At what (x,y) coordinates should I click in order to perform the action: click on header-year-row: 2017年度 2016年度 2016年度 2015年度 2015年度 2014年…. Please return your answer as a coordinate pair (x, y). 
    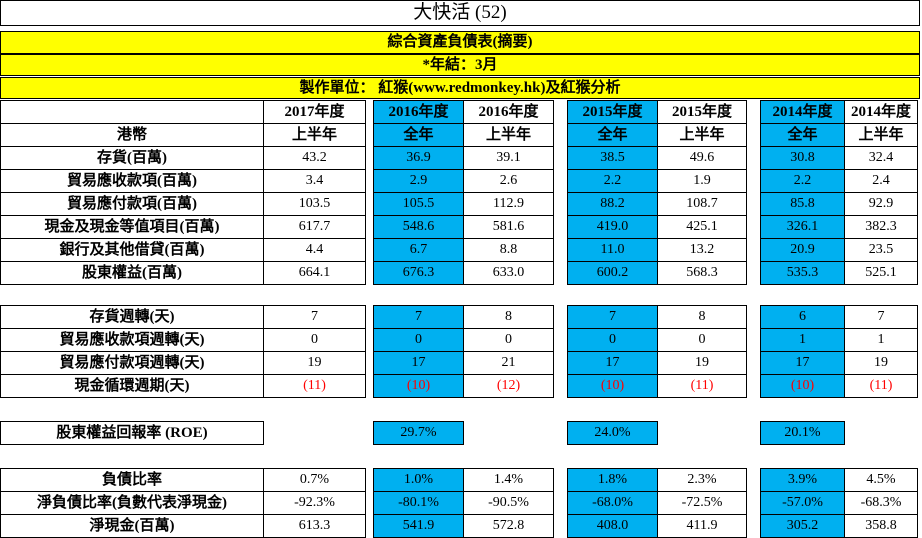
    Looking at the image, I should click on (459, 112).